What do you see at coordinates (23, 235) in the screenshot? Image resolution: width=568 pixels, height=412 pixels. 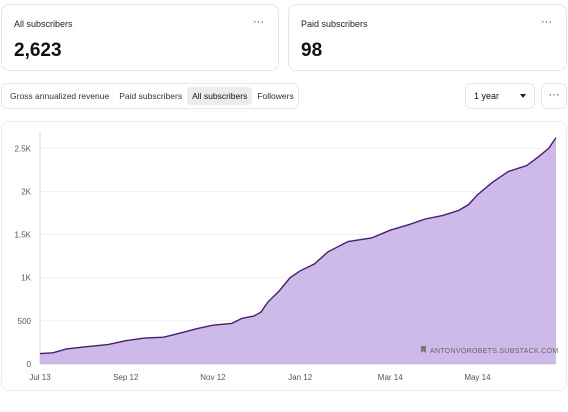 I see `y-tick-label: 1.5K` at bounding box center [23, 235].